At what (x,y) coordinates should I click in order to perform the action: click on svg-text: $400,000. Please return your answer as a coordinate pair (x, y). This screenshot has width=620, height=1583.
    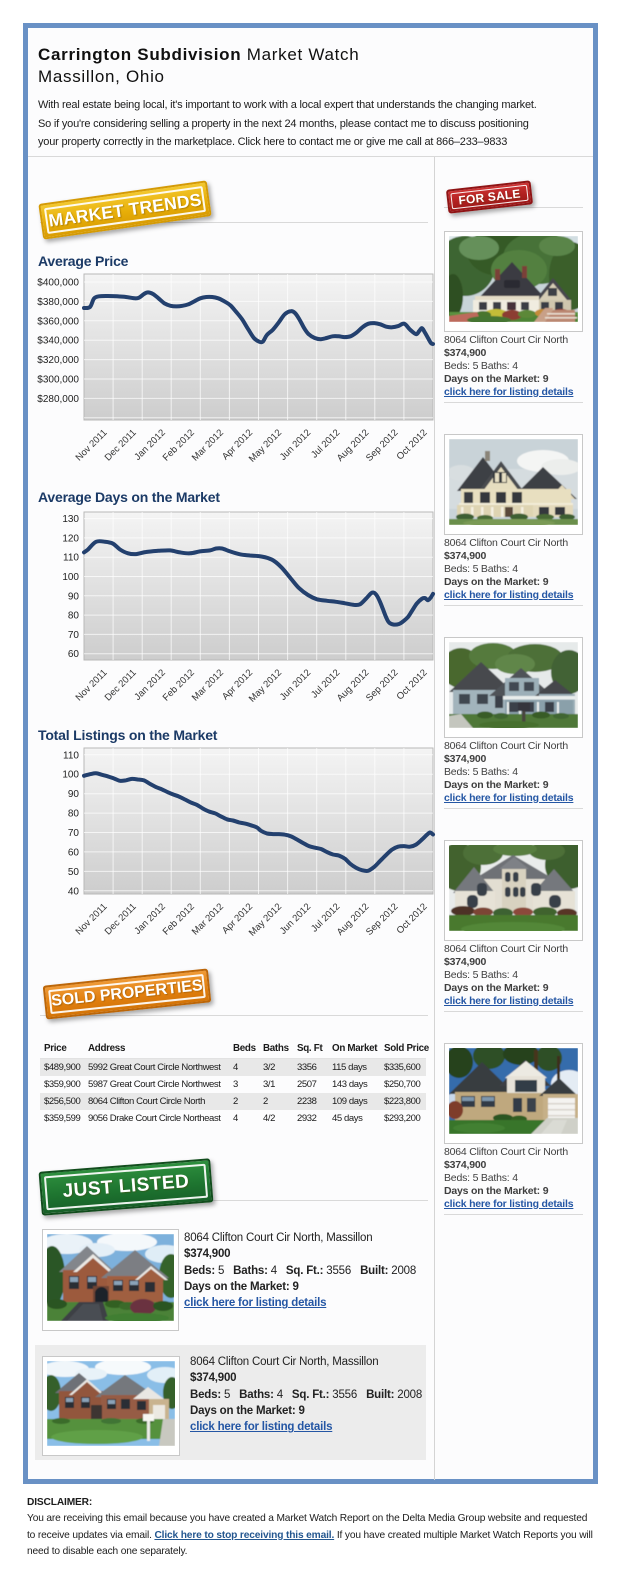
    Looking at the image, I should click on (58, 283).